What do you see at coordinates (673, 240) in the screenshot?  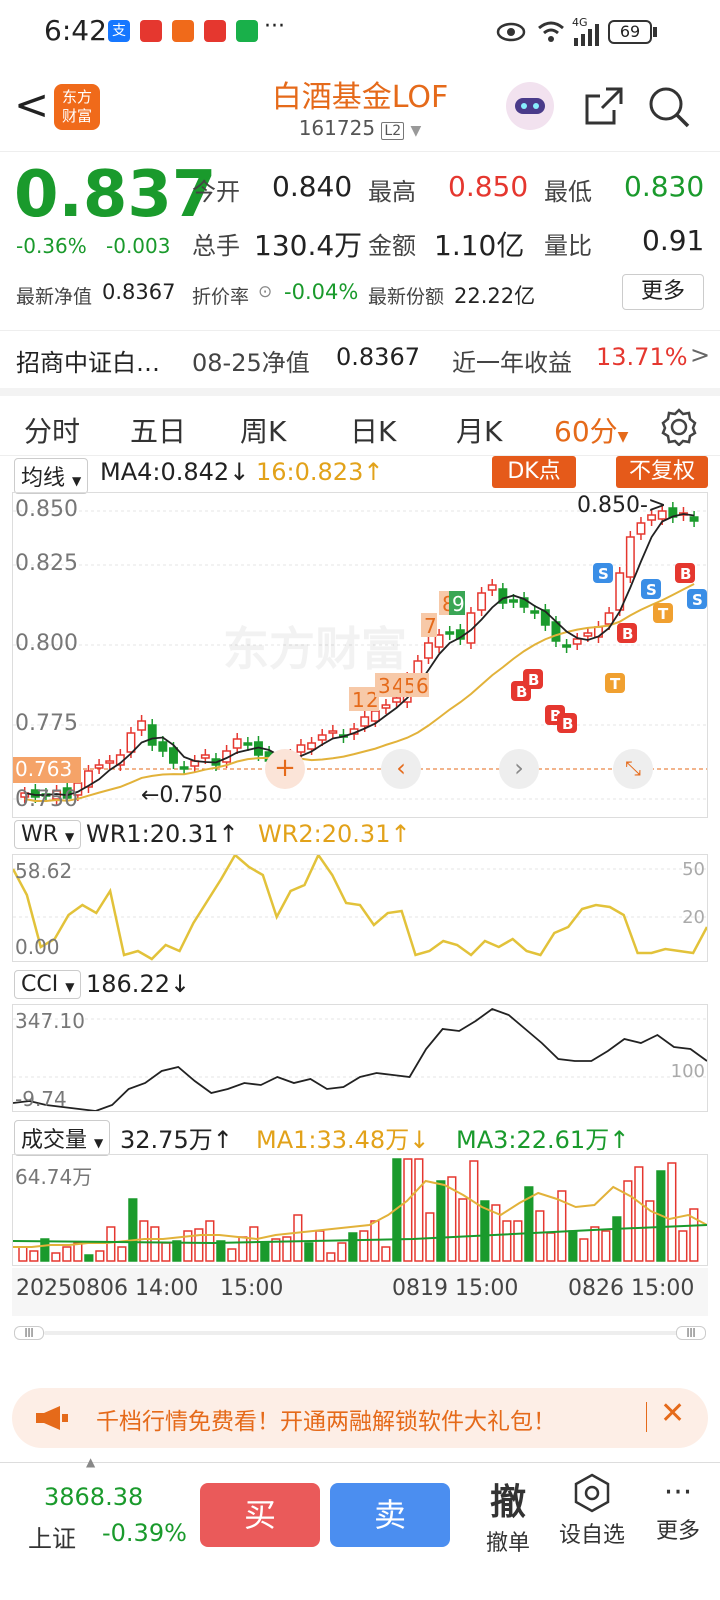 I see `ratio-value: 0.91` at bounding box center [673, 240].